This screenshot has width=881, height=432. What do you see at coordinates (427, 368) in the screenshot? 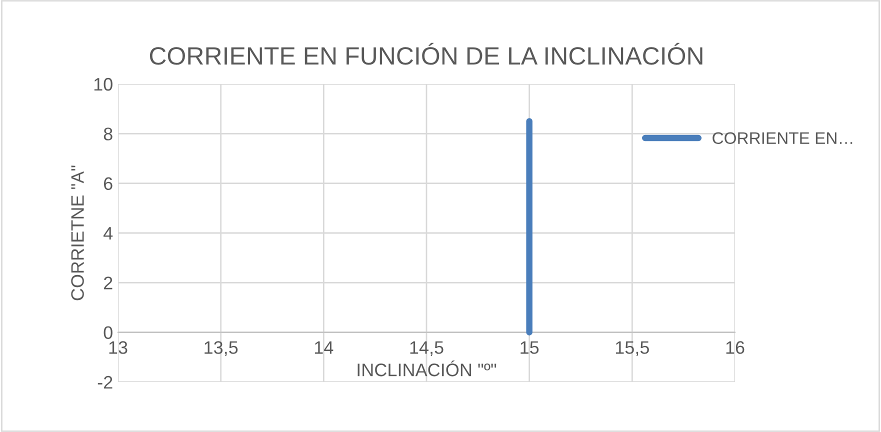
I see `x-axis-title: INCLINACIÓN "º"` at bounding box center [427, 368].